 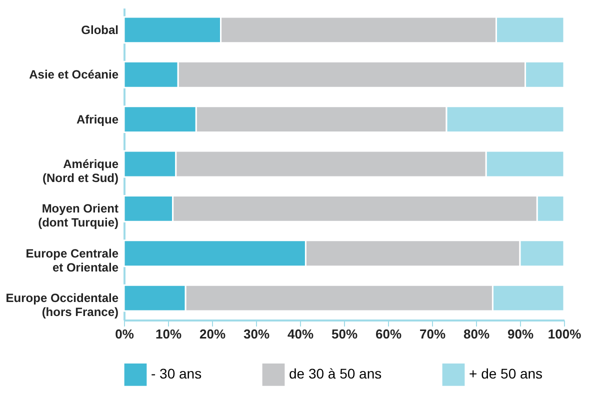 I want to click on x-tick-label: 40%, so click(x=300, y=334).